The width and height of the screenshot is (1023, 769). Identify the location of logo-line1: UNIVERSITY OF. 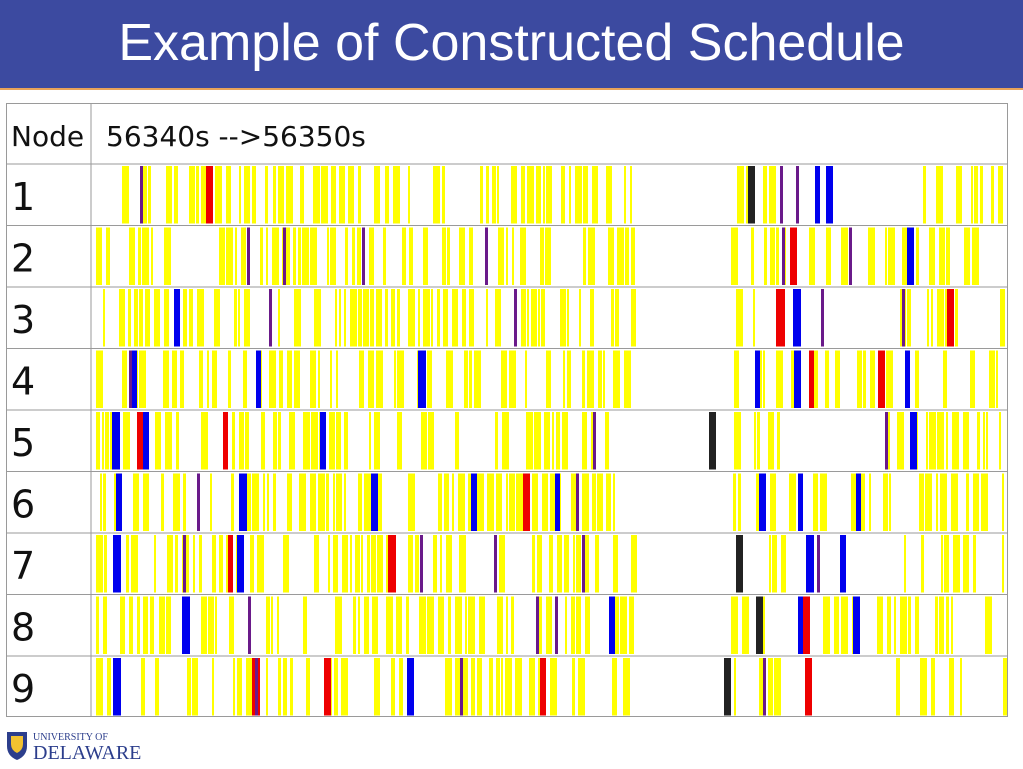
(70, 737).